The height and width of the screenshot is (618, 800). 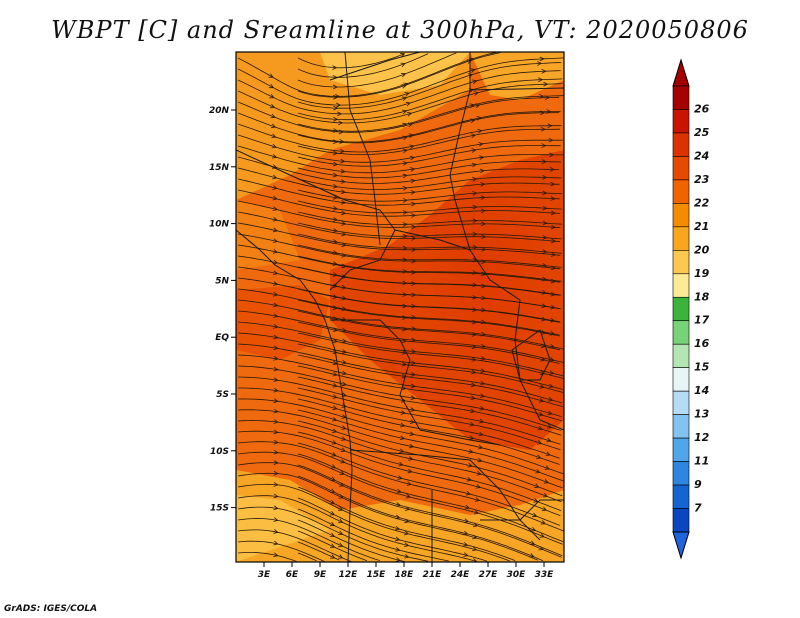 What do you see at coordinates (377, 575) in the screenshot?
I see `lon-tick-label: 15E` at bounding box center [377, 575].